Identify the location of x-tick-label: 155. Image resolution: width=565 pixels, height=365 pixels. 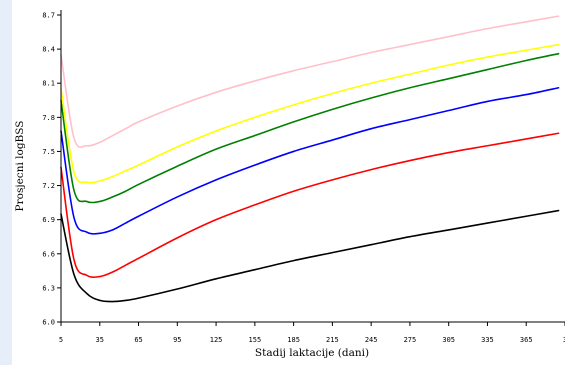
(255, 340).